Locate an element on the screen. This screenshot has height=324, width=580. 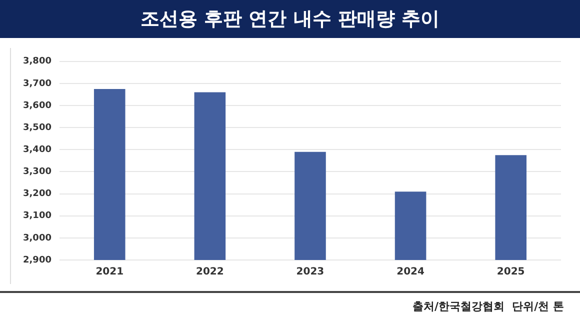
y-tick-label: 3,200 is located at coordinates (37, 194).